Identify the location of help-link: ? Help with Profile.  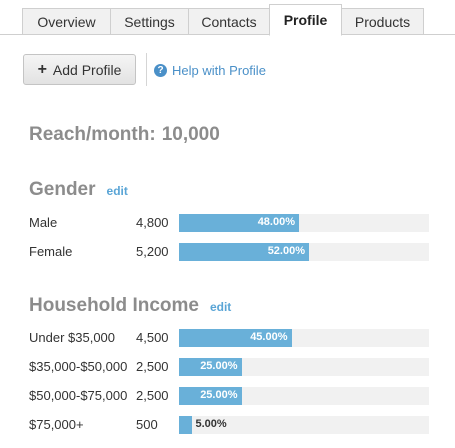
(210, 70).